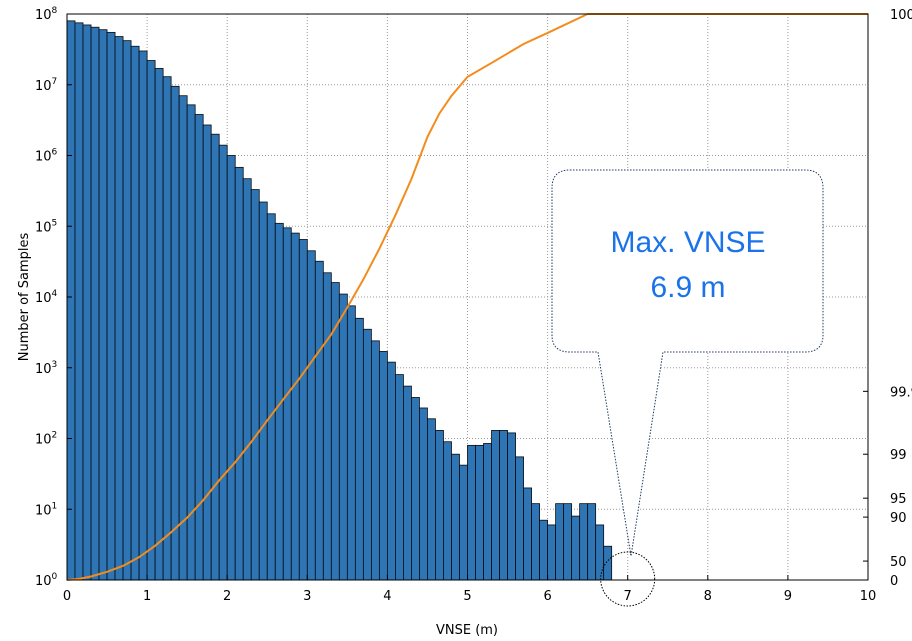 This screenshot has height=641, width=912. What do you see at coordinates (46, 85) in the screenshot?
I see `y-tick-label: 10⁷` at bounding box center [46, 85].